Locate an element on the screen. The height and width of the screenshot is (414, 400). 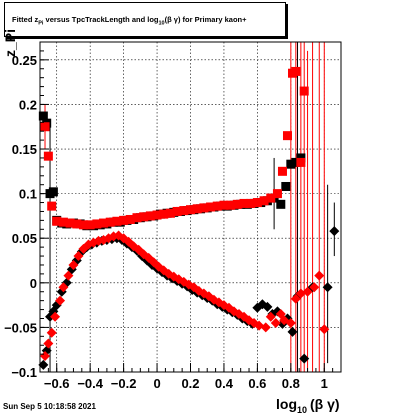
x-tick-label: −0.6 is located at coordinates (57, 383).